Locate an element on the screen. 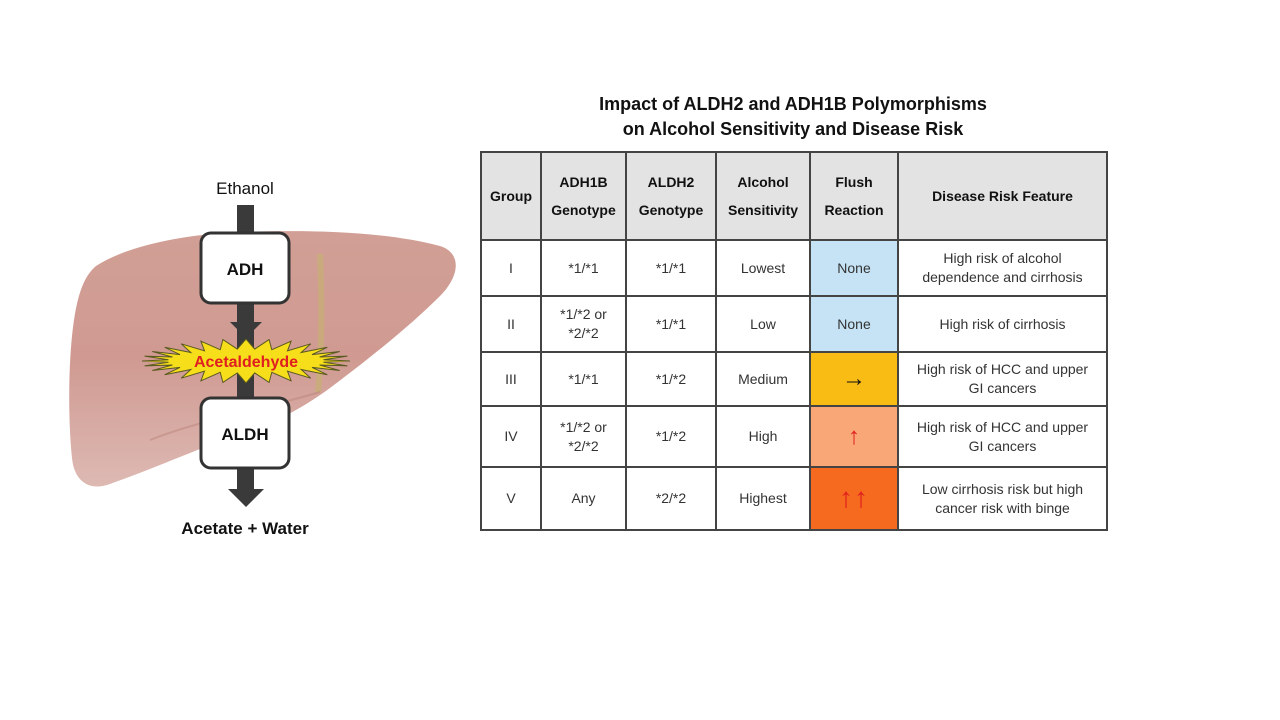  header-group: Group is located at coordinates (511, 196).